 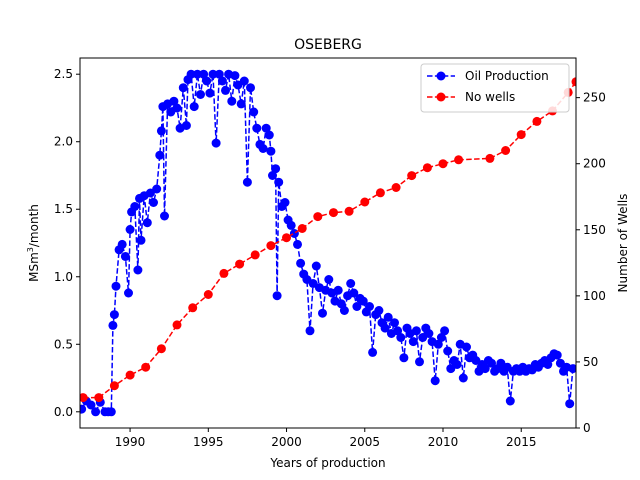 What do you see at coordinates (490, 97) in the screenshot?
I see `legend-wells-label: No wells` at bounding box center [490, 97].